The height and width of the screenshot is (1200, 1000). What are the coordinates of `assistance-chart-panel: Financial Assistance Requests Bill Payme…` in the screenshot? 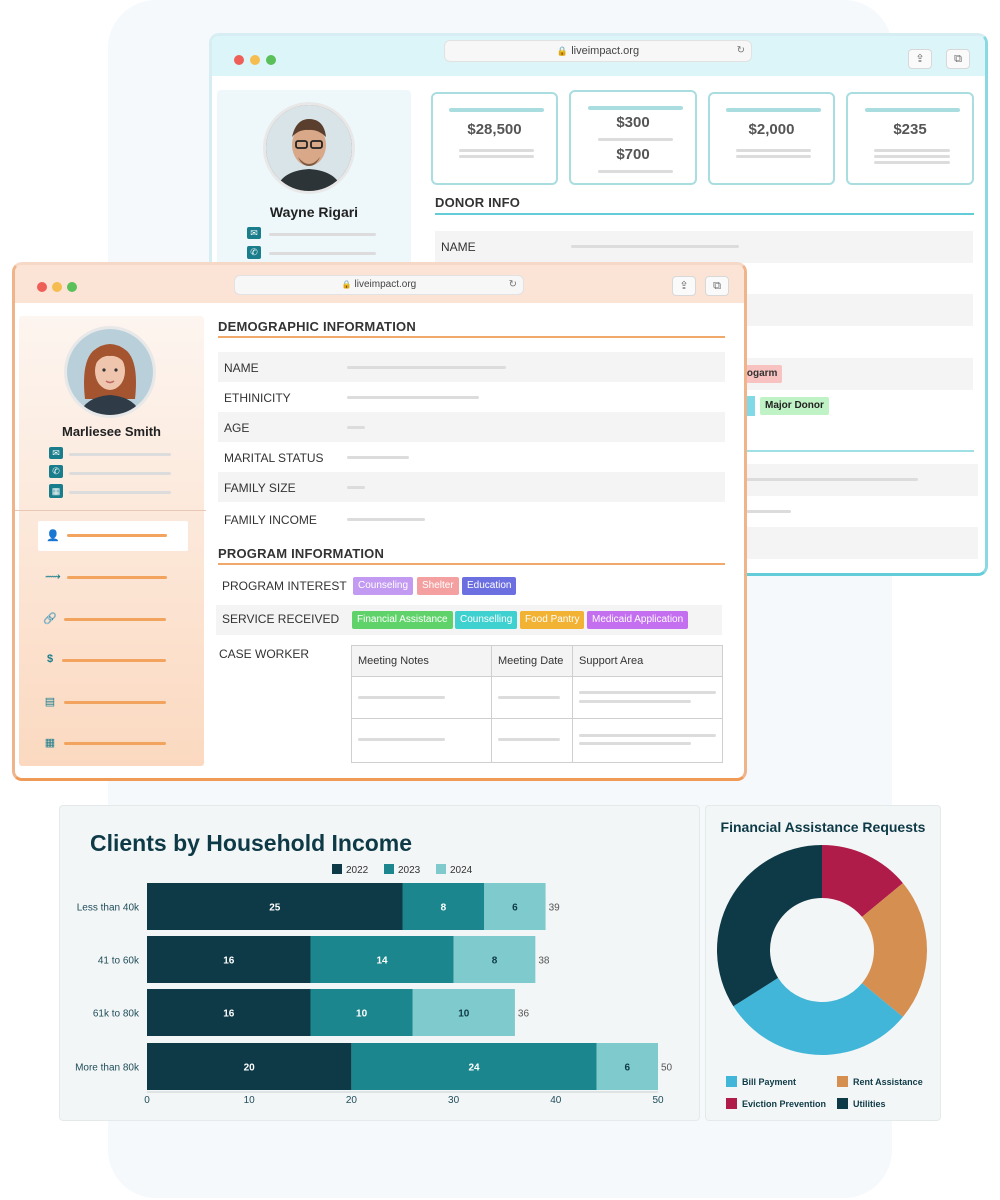 It's located at (823, 963).